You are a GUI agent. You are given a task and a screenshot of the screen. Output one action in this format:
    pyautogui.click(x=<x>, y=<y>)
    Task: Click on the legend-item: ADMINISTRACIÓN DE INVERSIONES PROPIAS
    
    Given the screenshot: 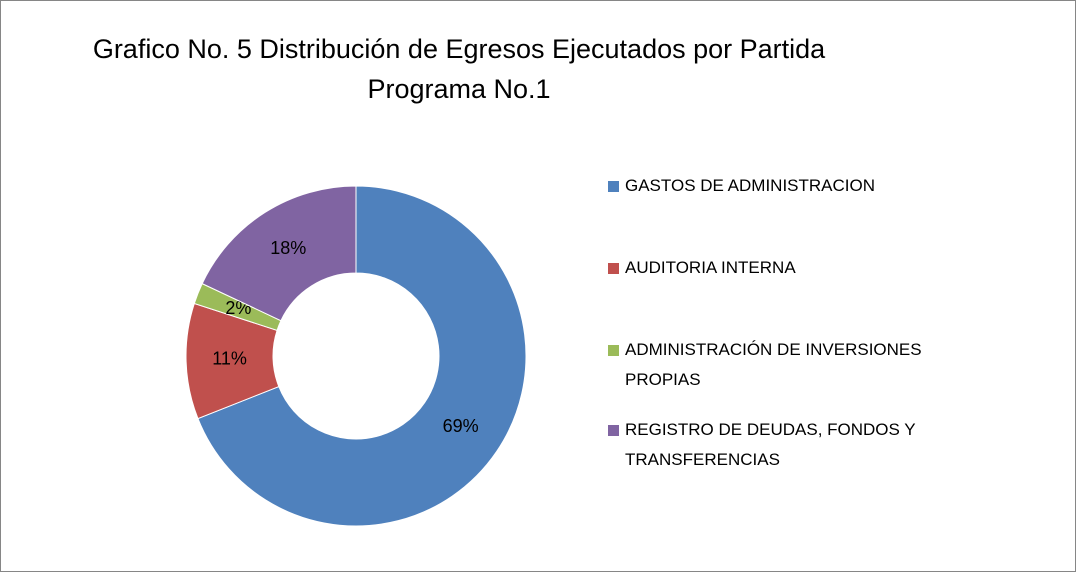 What is the action you would take?
    pyautogui.click(x=773, y=365)
    